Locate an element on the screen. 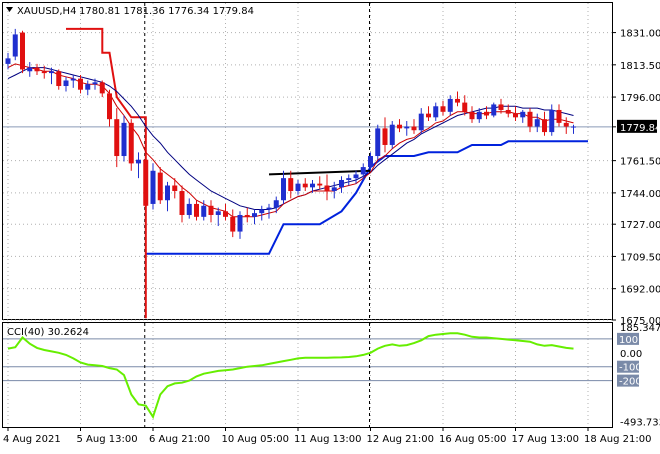 This screenshot has width=660, height=454. time-tick-label: 16 Aug 05:00 is located at coordinates (472, 439).